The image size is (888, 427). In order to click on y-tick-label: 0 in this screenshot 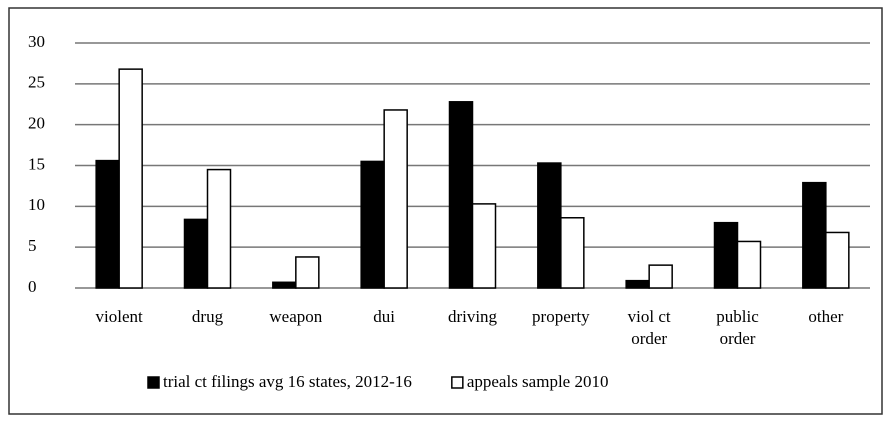, I will do `click(32, 286)`.